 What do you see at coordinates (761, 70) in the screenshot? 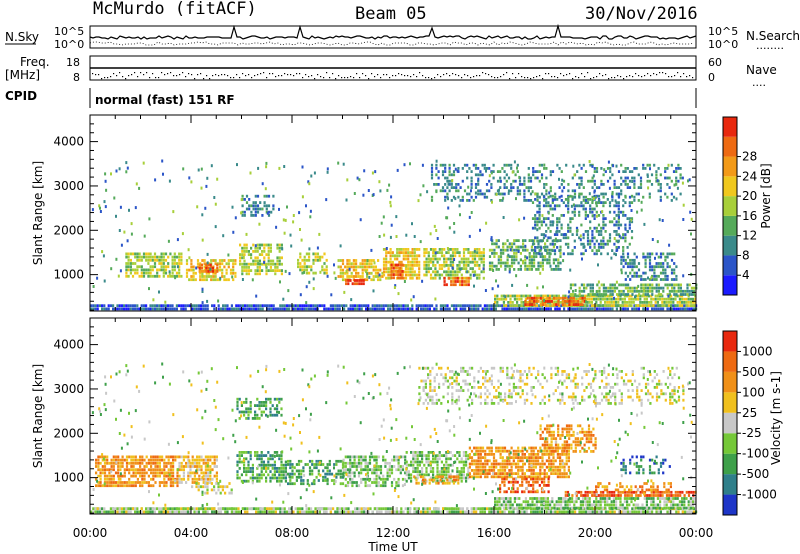
I see `nave-label: Nave` at bounding box center [761, 70].